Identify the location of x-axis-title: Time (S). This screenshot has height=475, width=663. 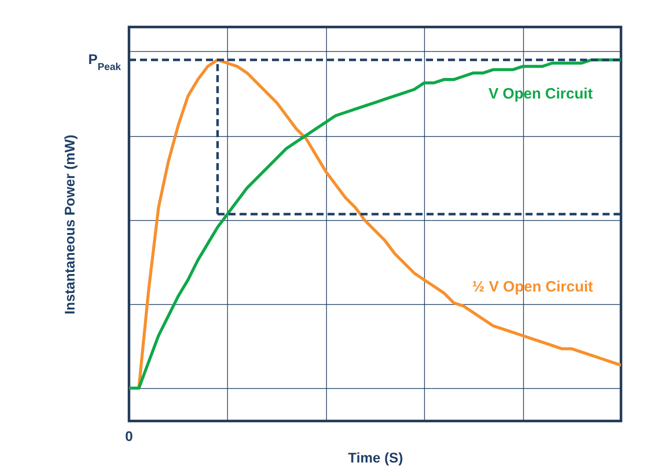
(375, 458).